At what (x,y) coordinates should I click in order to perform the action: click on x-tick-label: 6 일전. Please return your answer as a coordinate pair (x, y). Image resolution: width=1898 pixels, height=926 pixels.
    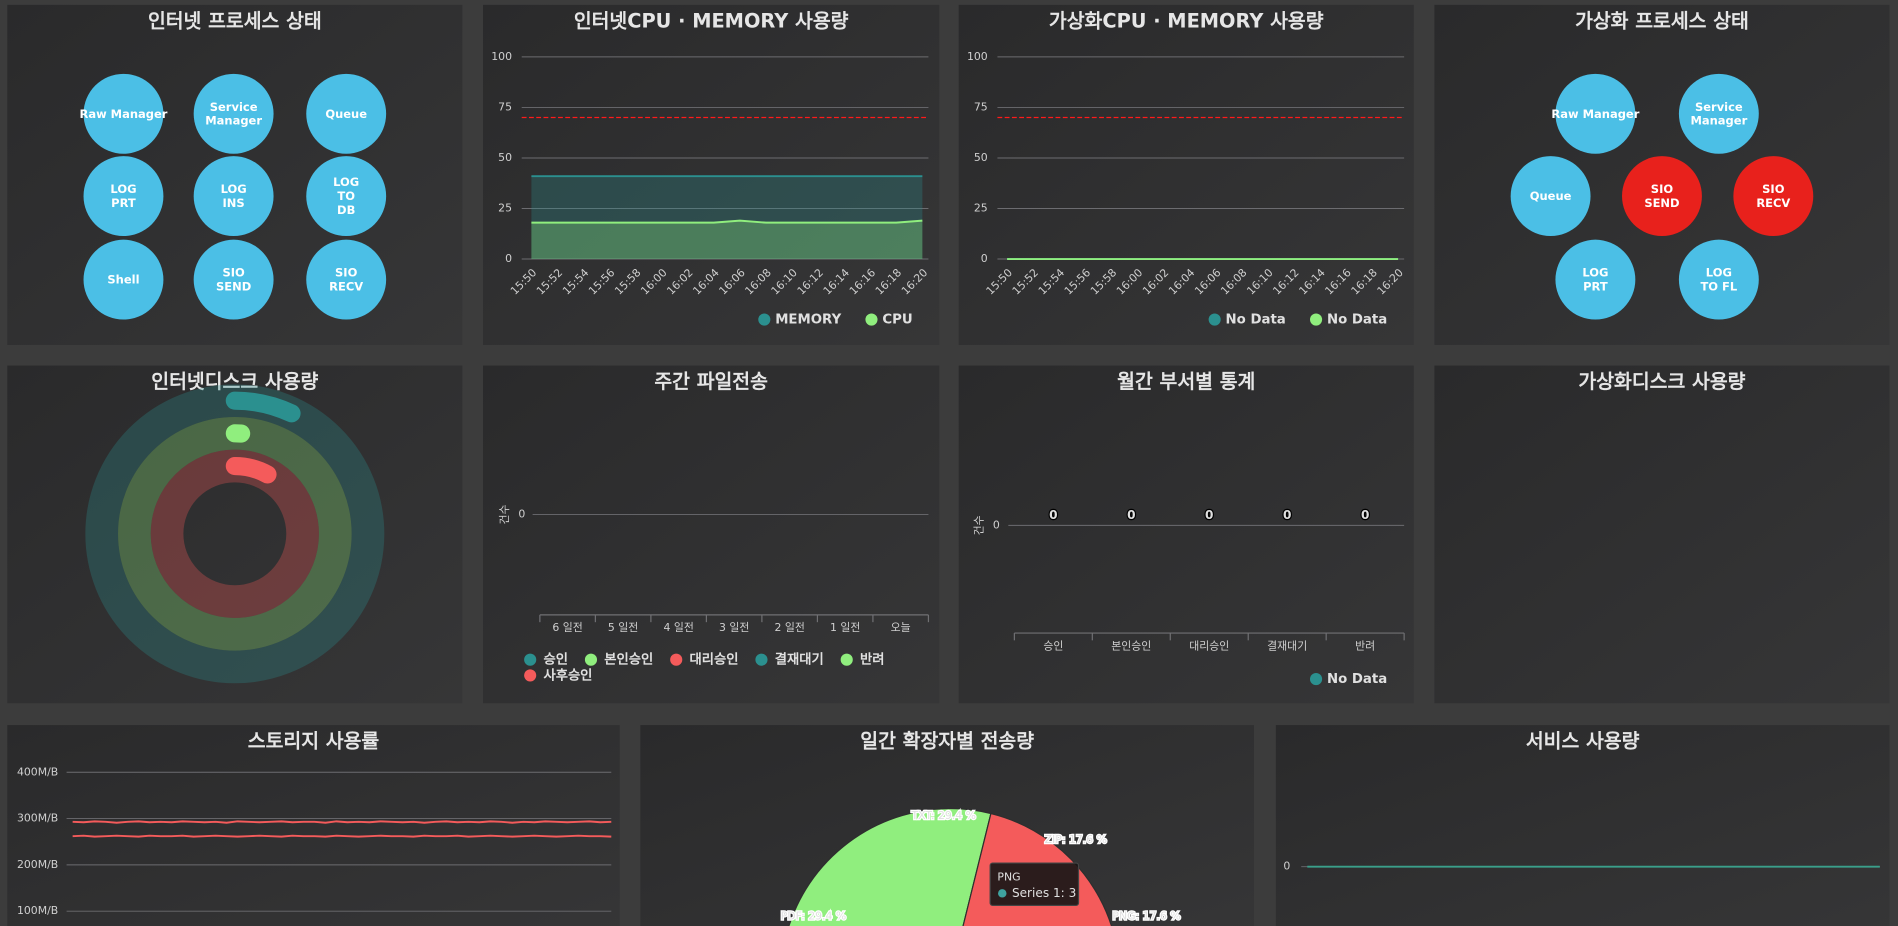
    Looking at the image, I should click on (567, 627).